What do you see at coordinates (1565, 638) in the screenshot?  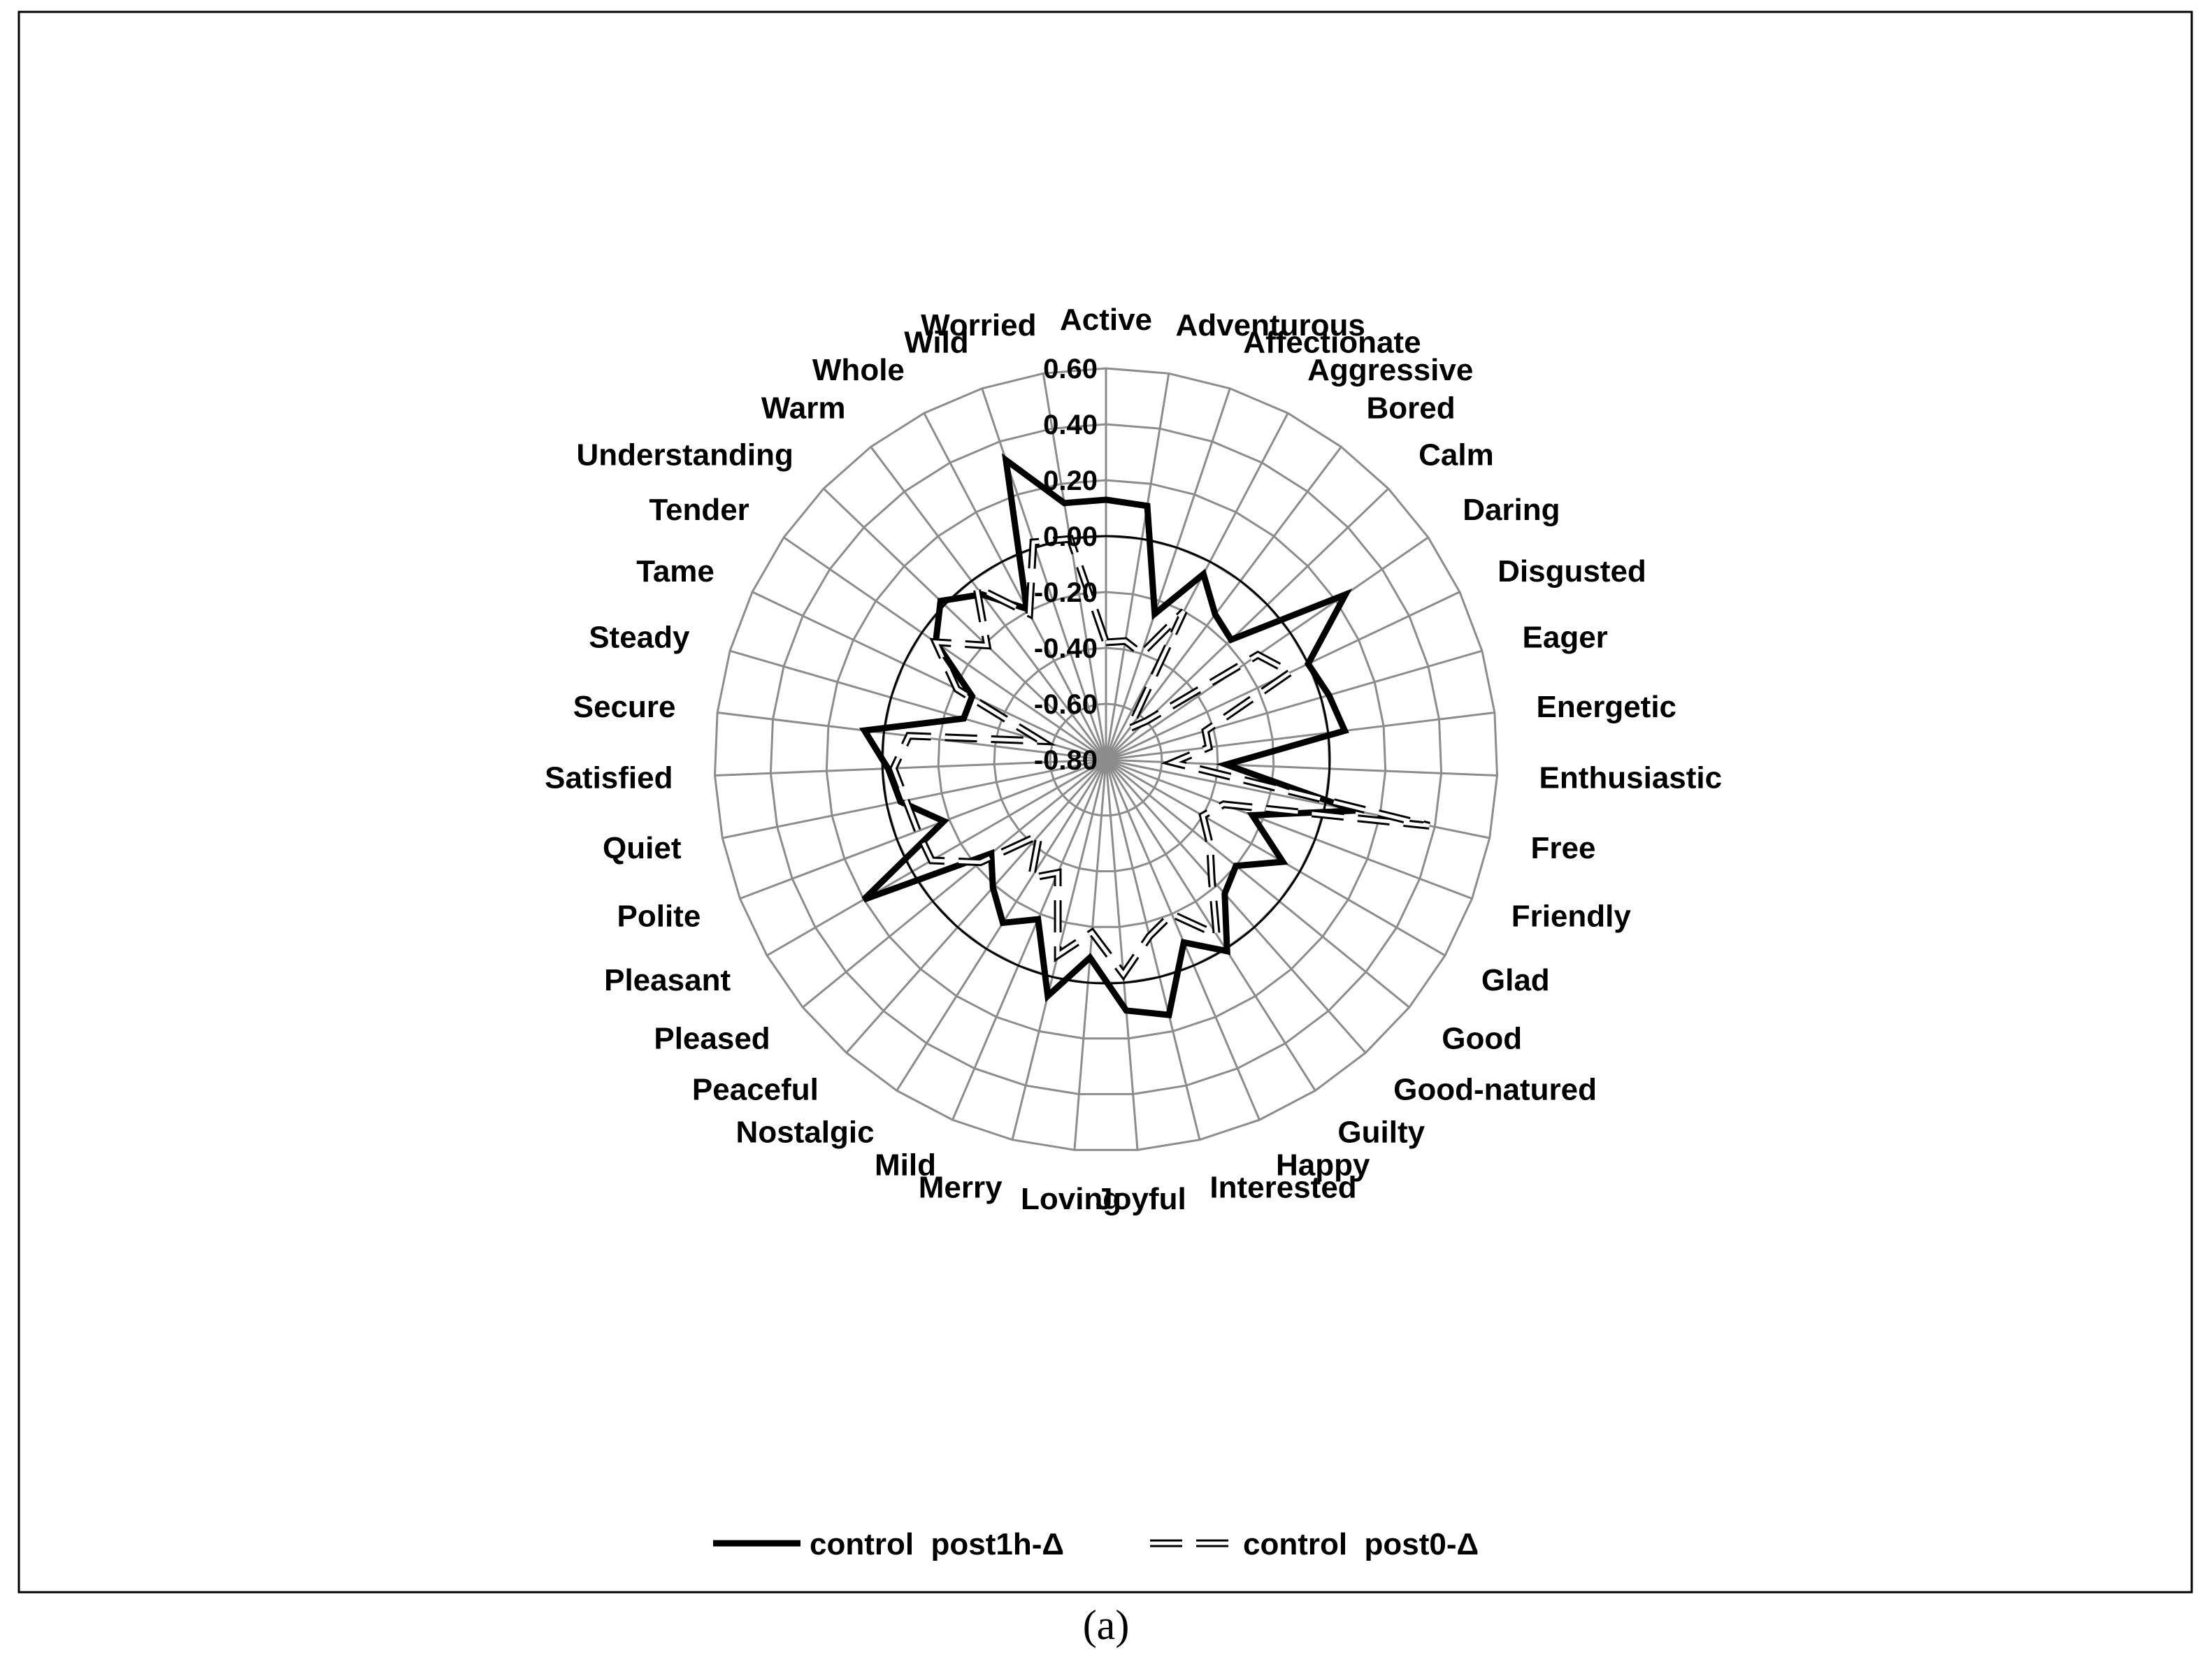 I see `category-label: Eager` at bounding box center [1565, 638].